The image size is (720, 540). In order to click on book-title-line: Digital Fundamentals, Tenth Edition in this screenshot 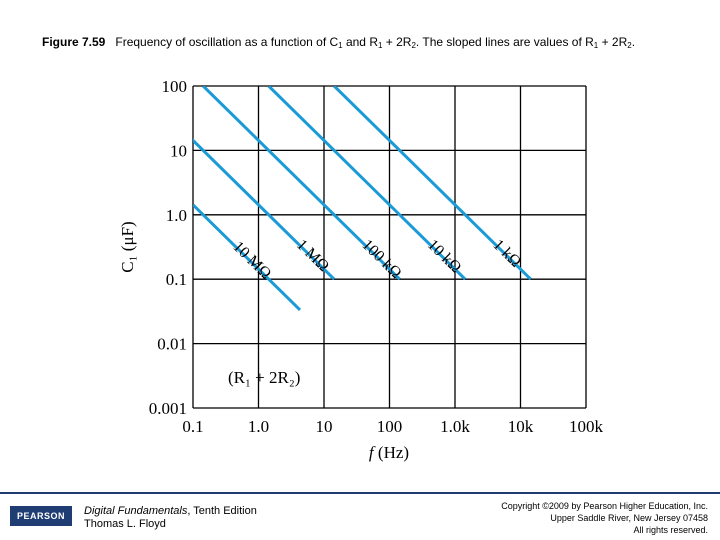, I will do `click(170, 511)`.